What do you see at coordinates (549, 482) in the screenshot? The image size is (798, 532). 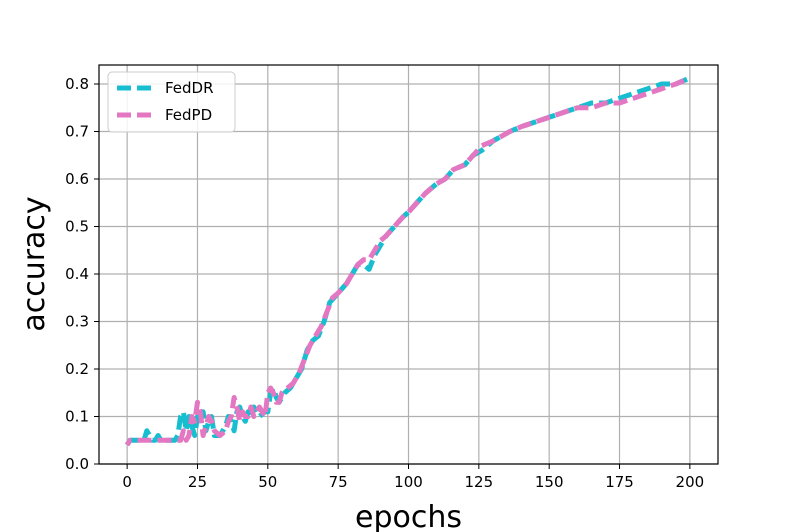 I see `x-tick-label: 150` at bounding box center [549, 482].